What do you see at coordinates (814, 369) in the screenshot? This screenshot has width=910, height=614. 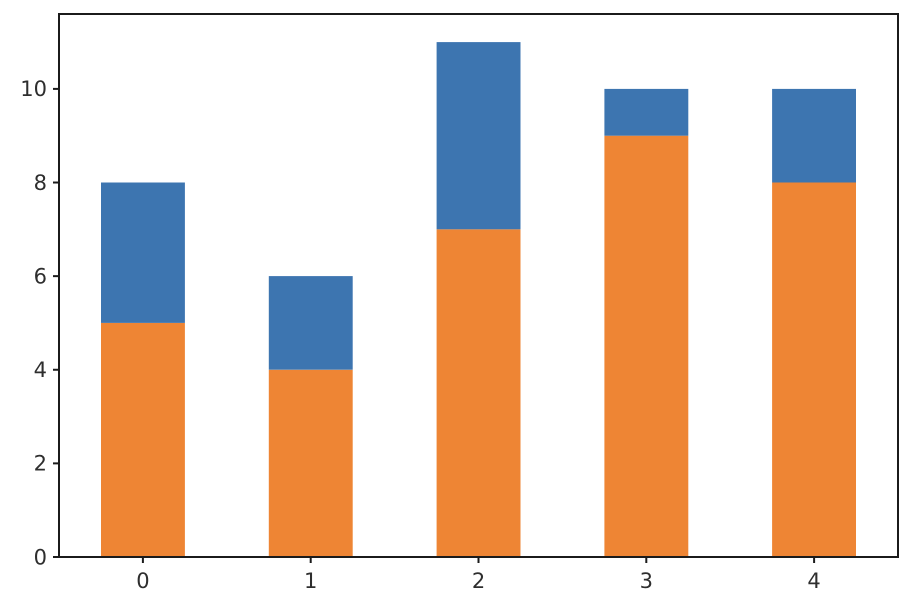 I see `bar-segment-series-1-bottom-cat4` at bounding box center [814, 369].